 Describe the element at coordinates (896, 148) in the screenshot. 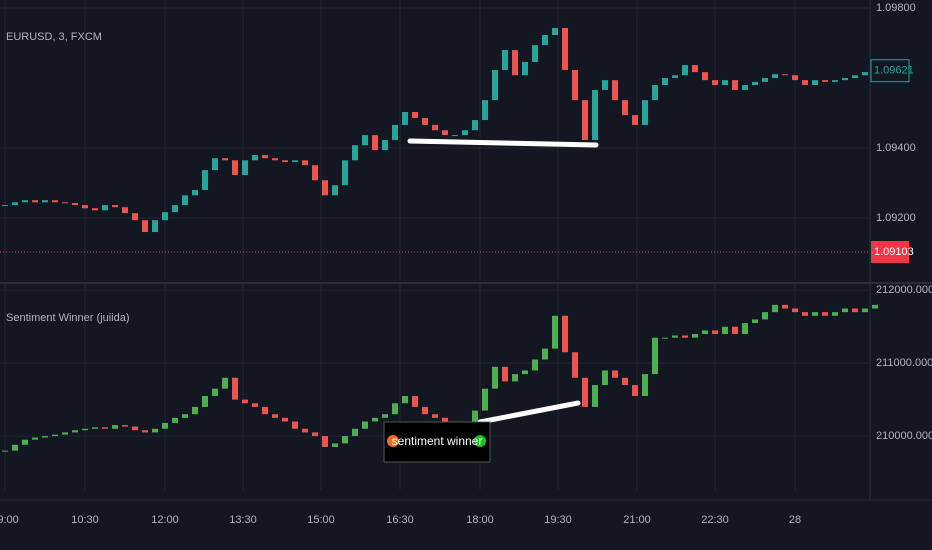

I see `y-tick-label: 1.09400` at that location.